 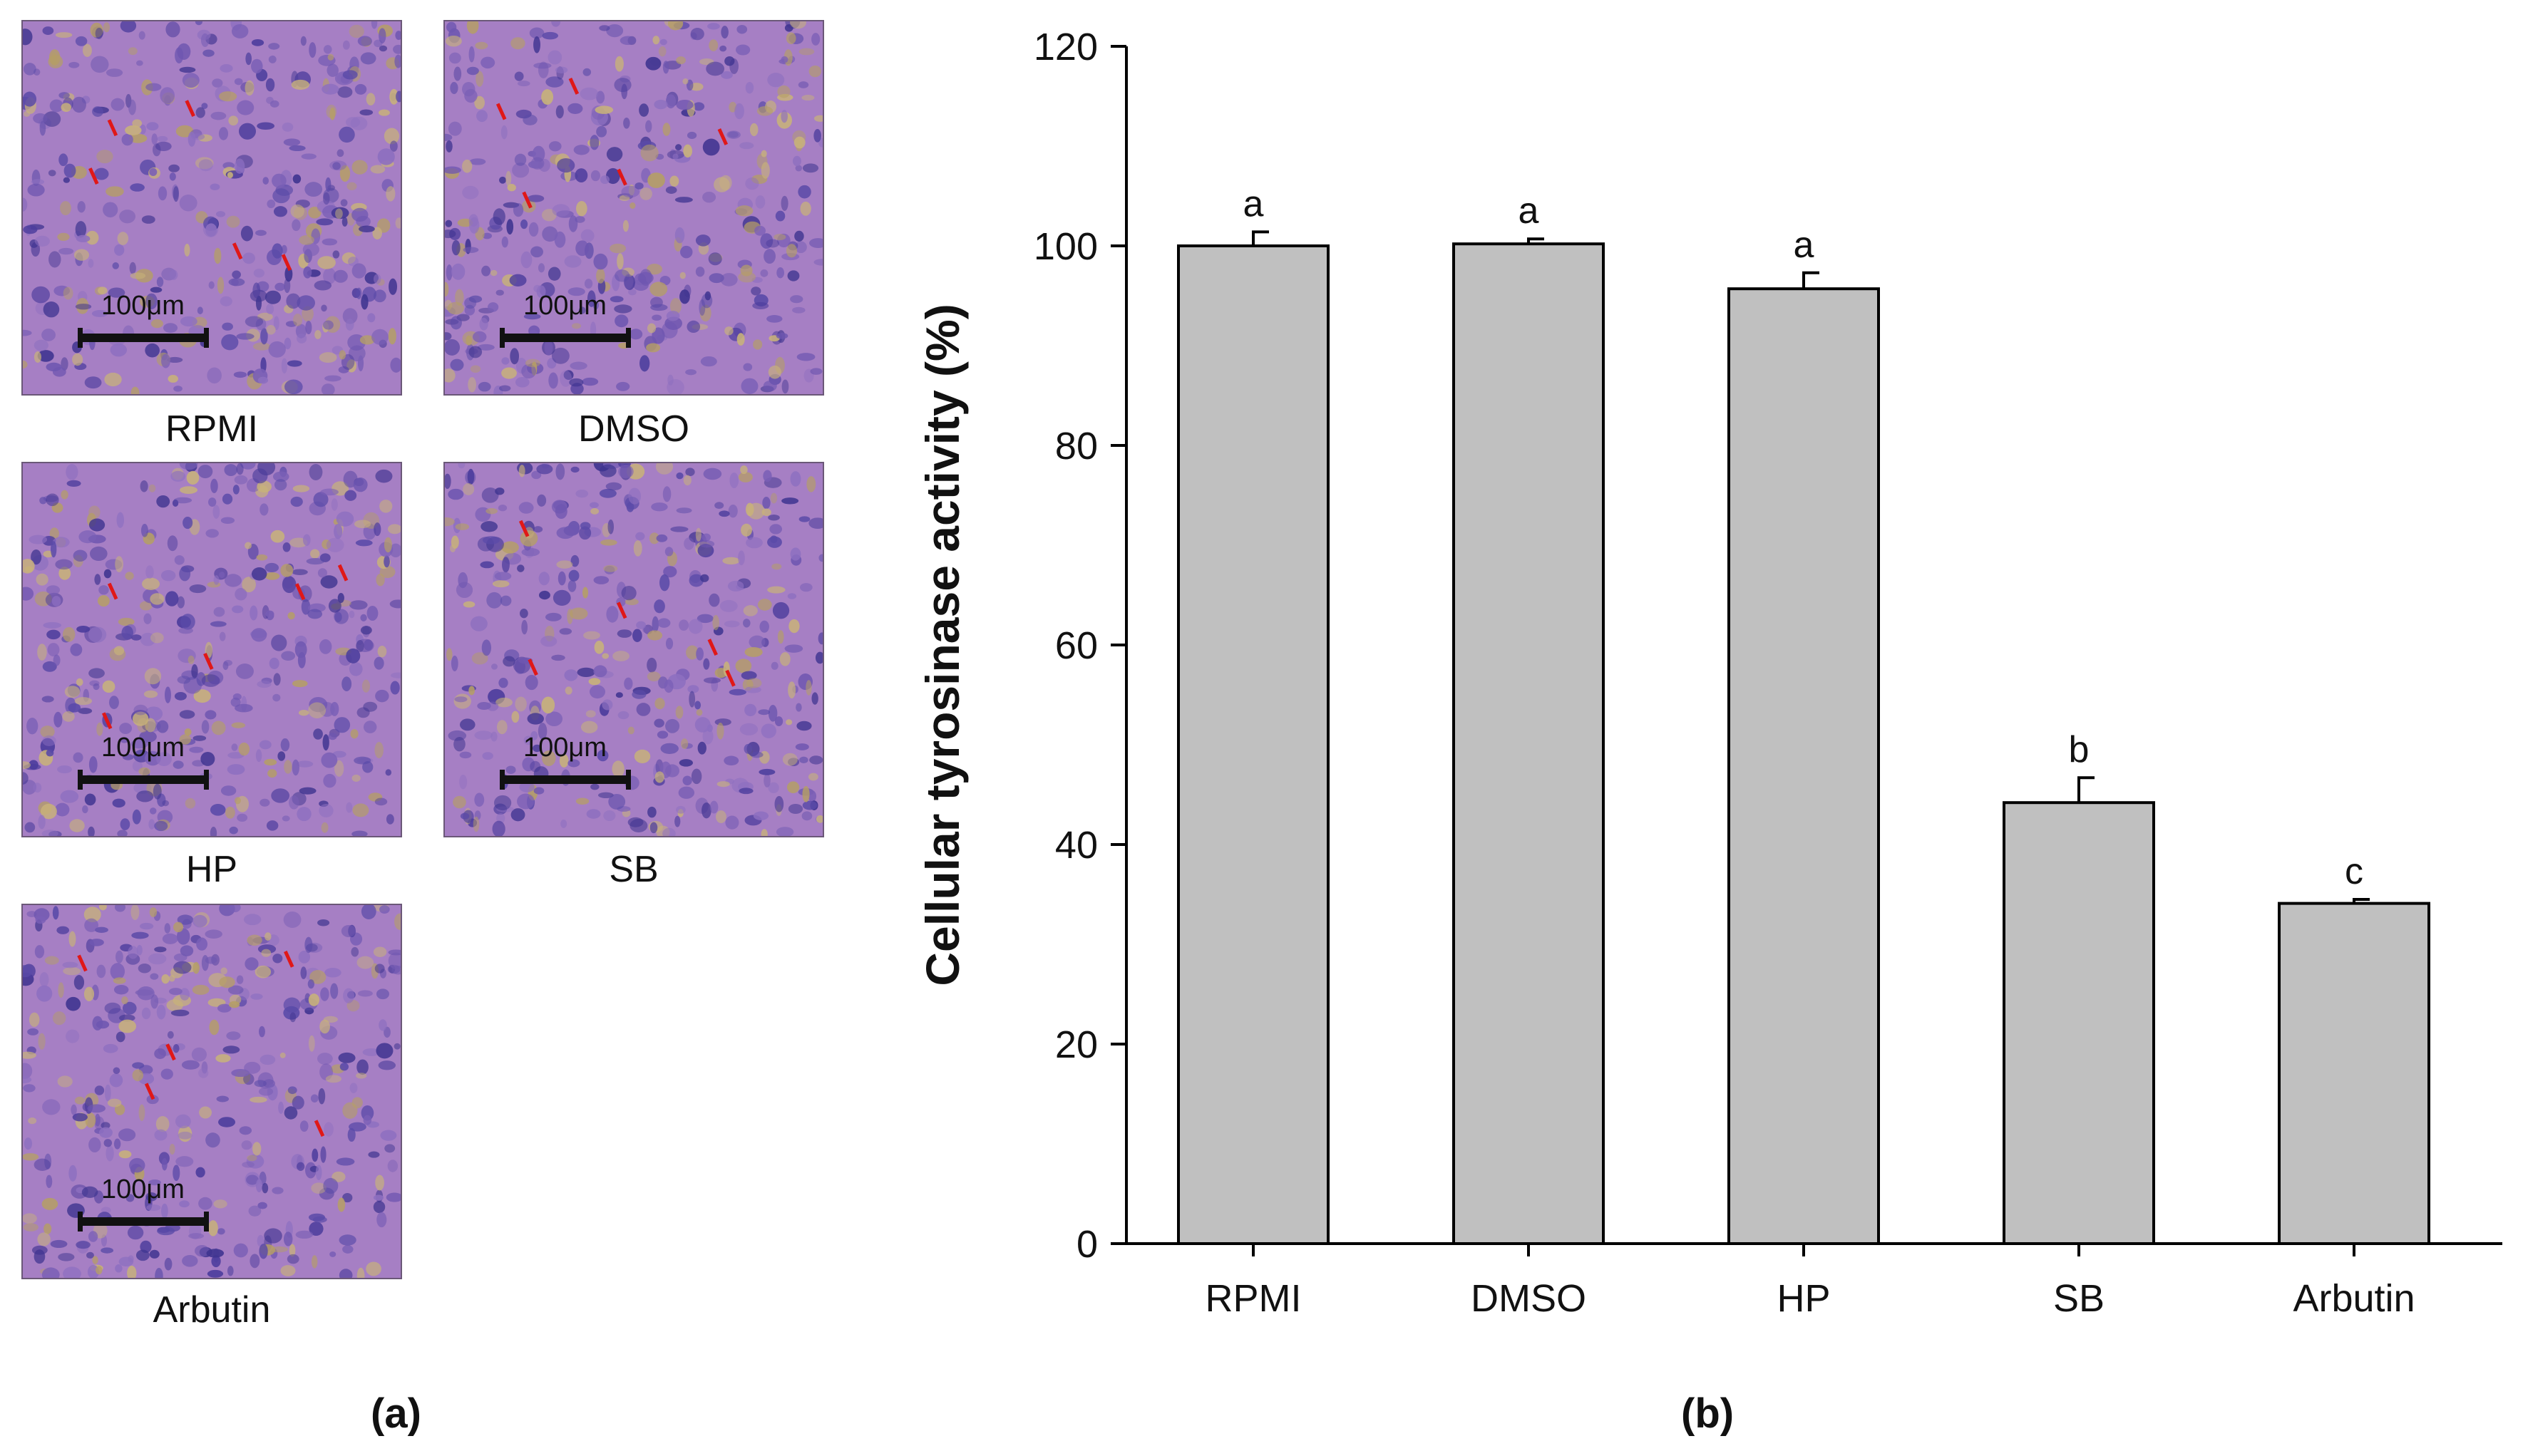 I want to click on micrograph-hp: 100μm, so click(x=211, y=649).